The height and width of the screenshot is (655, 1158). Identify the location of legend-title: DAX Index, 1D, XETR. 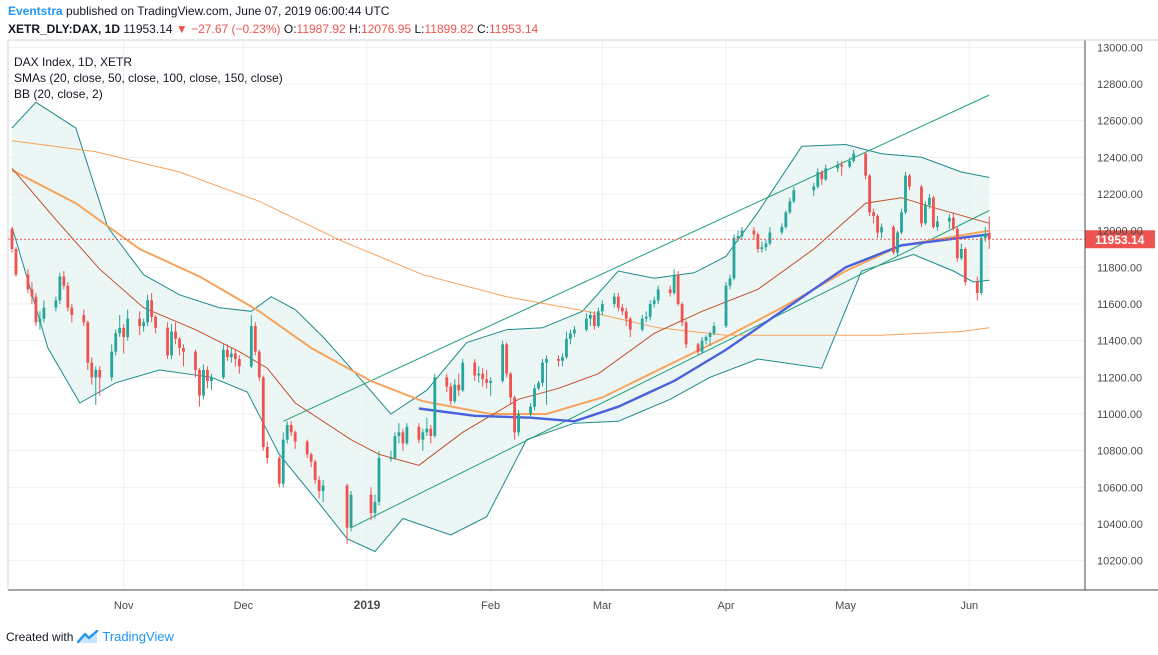
(73, 62).